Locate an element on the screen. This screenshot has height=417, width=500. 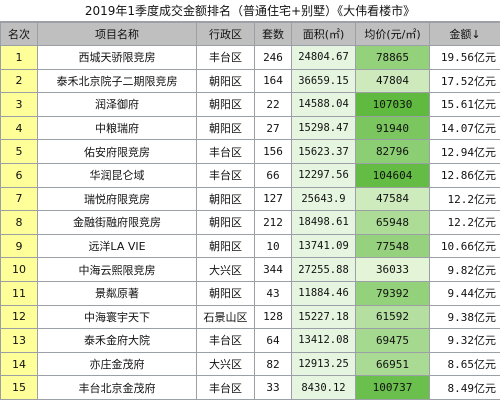
cell-project-name: 泰禾金府大院 is located at coordinates (117, 340).